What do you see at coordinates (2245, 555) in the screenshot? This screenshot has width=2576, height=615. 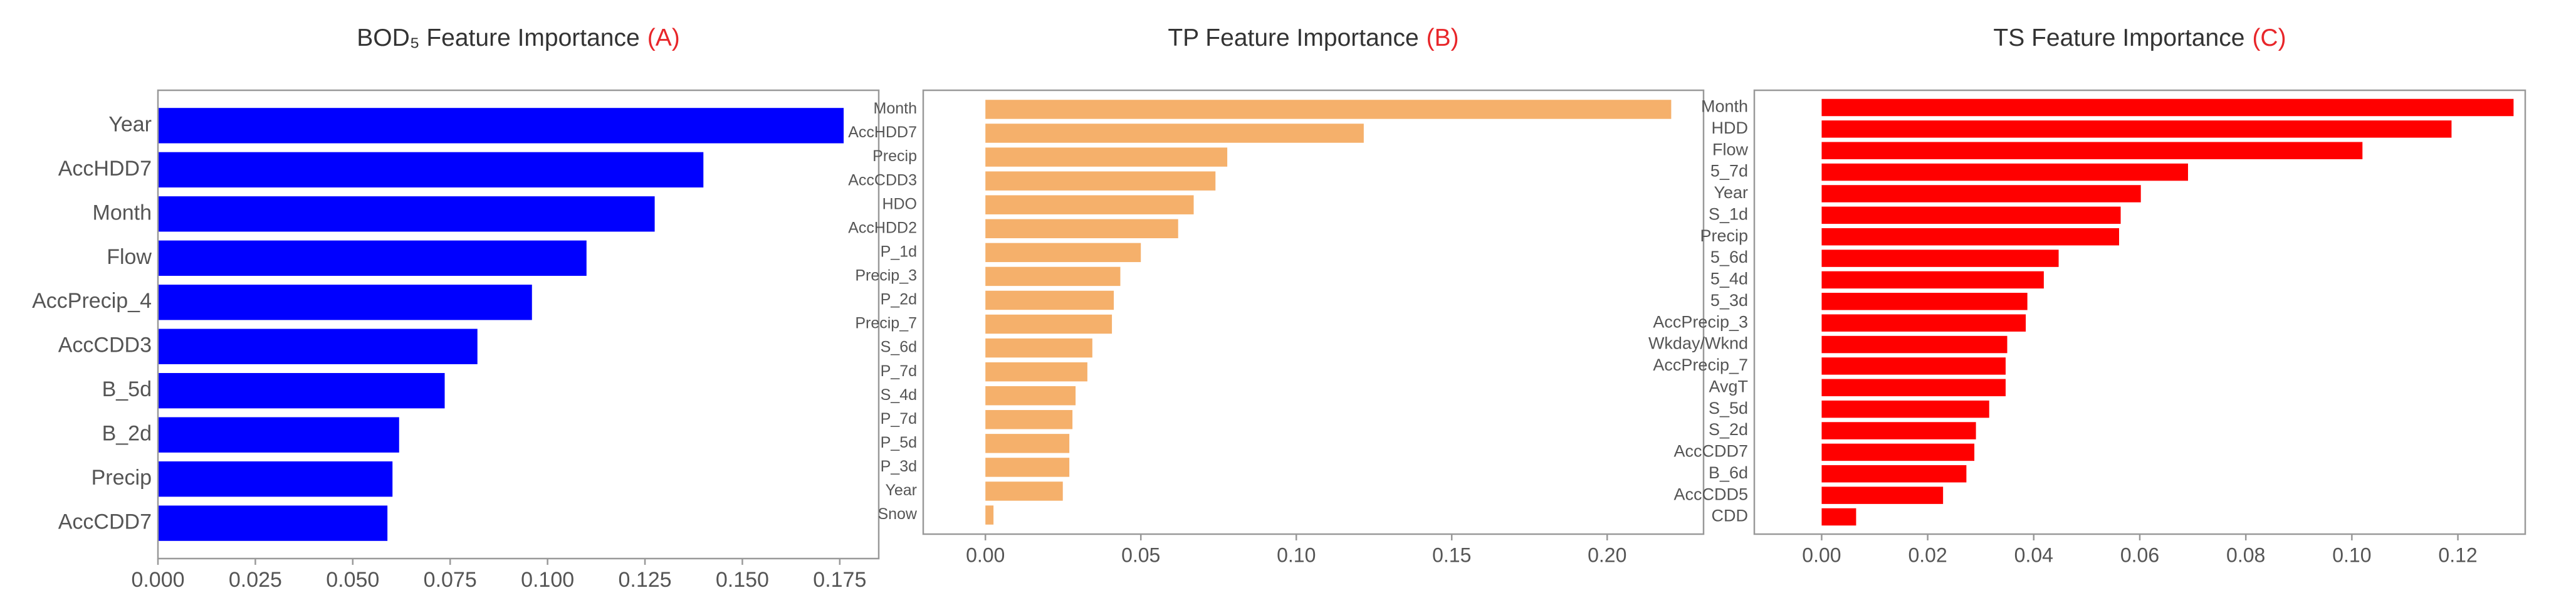 I see `x-tick-label: 0.08` at bounding box center [2245, 555].